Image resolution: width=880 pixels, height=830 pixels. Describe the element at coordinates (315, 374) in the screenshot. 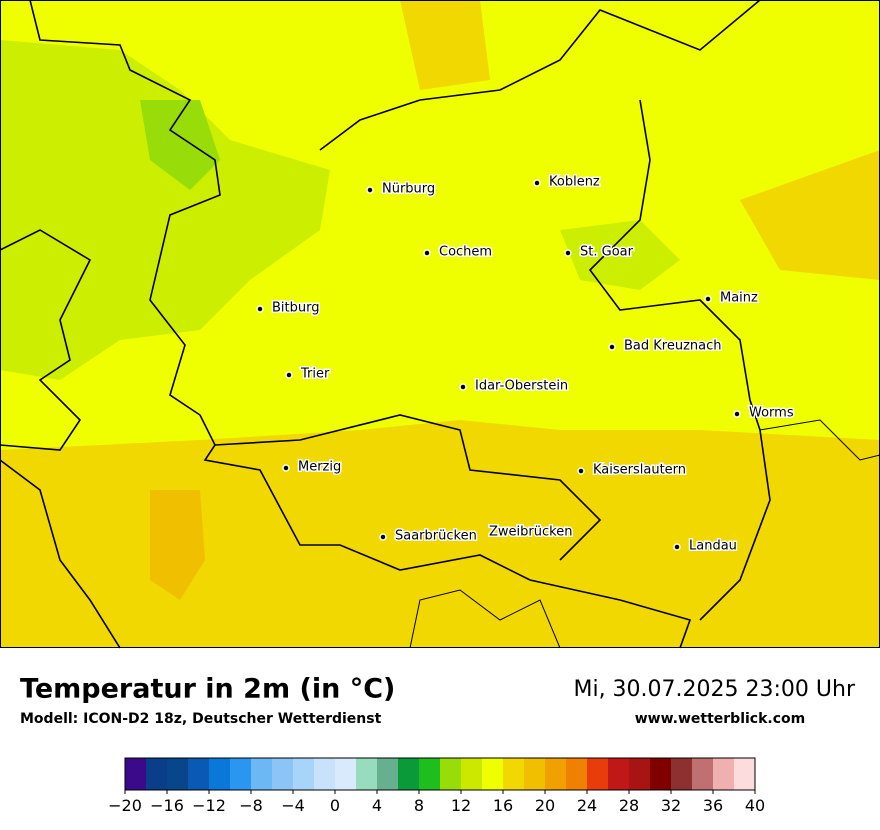

I see `city-label: Trier` at that location.